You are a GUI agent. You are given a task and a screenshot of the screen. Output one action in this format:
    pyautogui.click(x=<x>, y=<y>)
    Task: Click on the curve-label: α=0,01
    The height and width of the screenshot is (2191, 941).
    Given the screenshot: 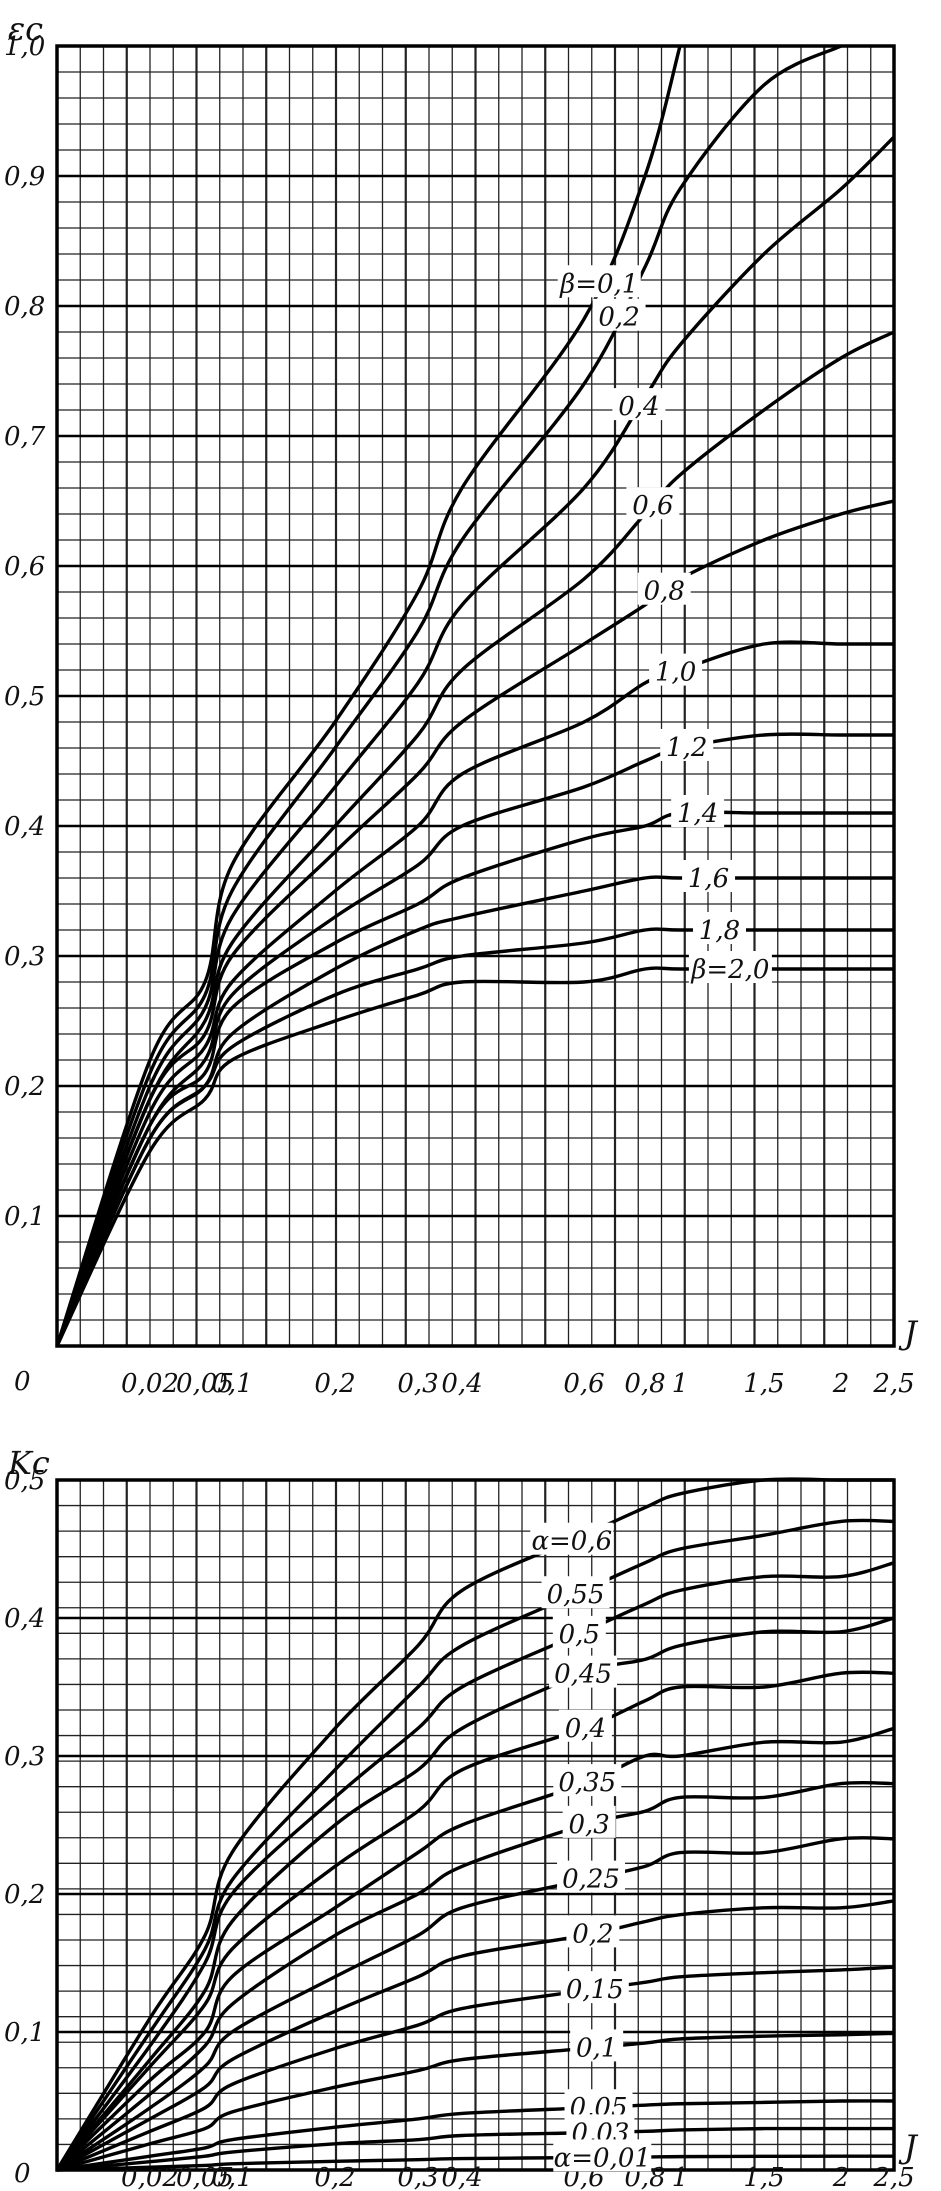 What is the action you would take?
    pyautogui.click(x=602, y=2158)
    